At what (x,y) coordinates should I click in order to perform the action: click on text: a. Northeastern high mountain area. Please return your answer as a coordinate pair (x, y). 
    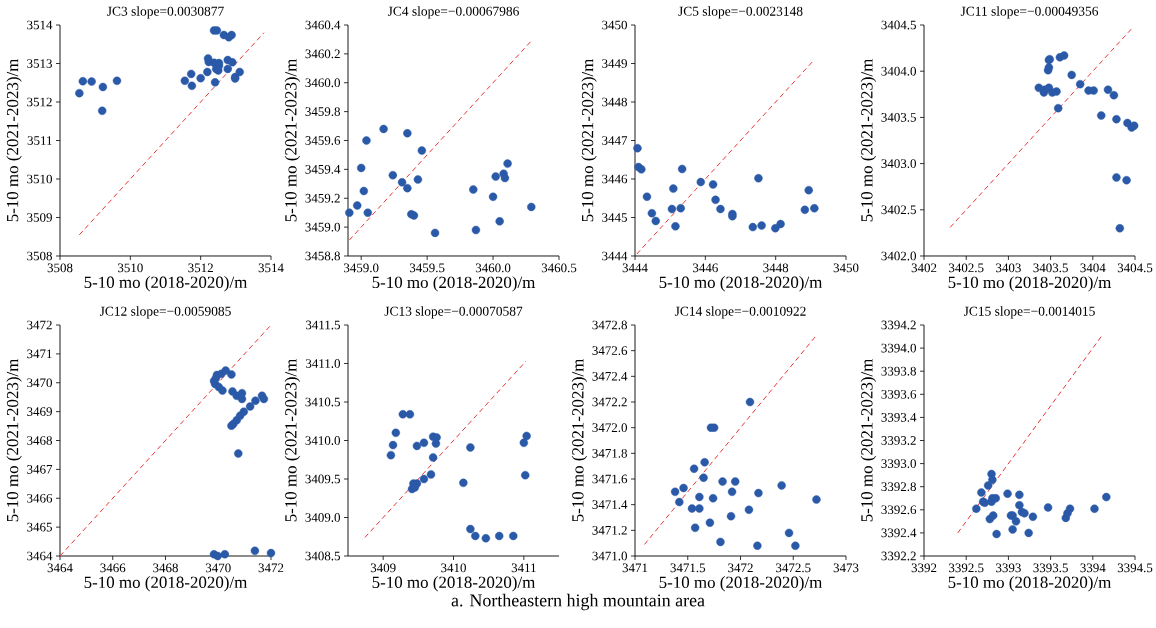
    Looking at the image, I should click on (578, 602).